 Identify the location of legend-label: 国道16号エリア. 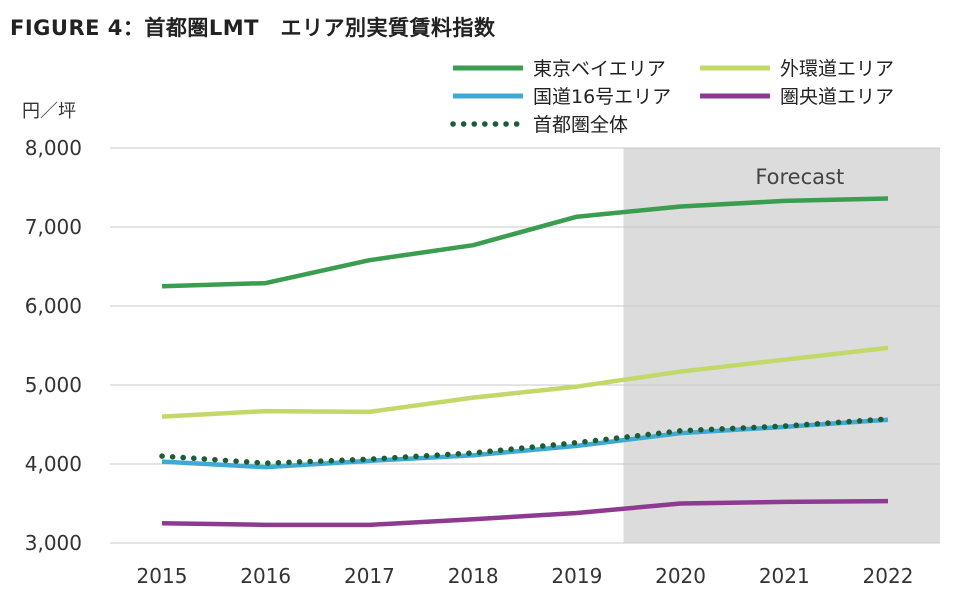
(602, 97).